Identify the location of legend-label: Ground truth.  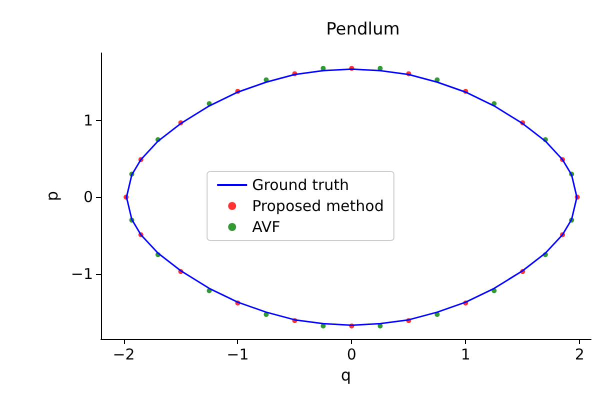
(301, 185).